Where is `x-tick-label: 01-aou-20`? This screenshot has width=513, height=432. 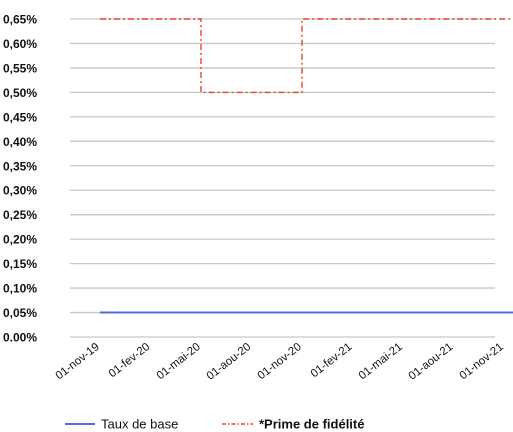 x-tick-label: 01-aou-20 is located at coordinates (229, 362).